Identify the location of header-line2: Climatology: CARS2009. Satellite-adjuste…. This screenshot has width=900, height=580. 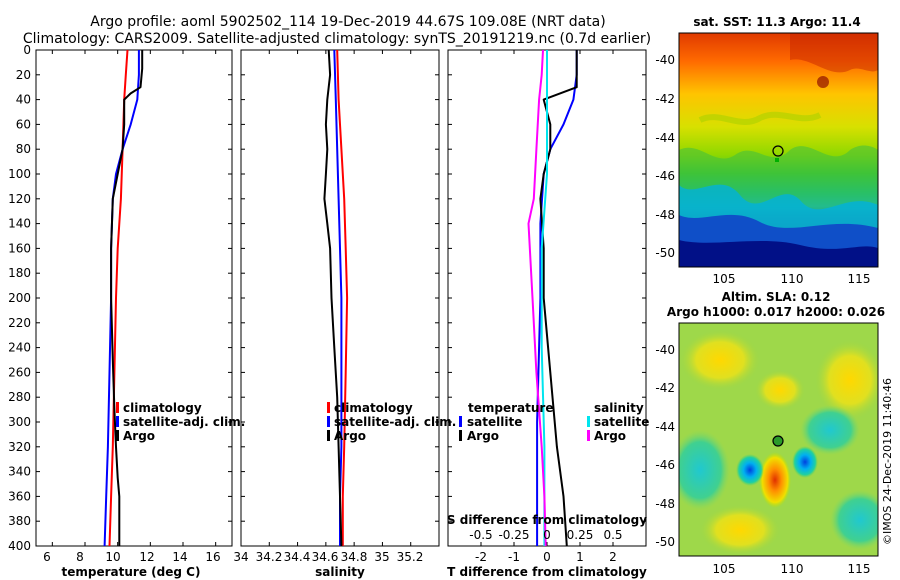
(337, 39).